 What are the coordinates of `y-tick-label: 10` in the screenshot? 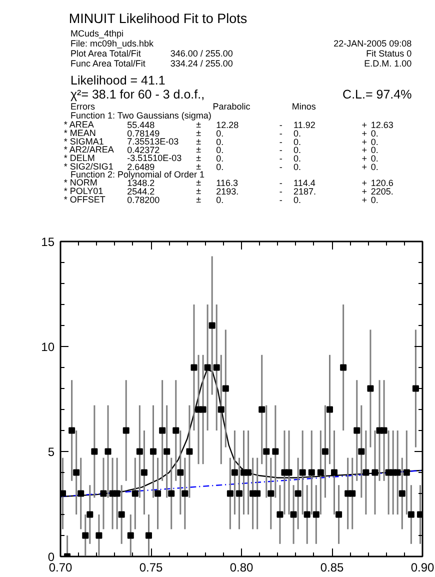 It's located at (48, 347).